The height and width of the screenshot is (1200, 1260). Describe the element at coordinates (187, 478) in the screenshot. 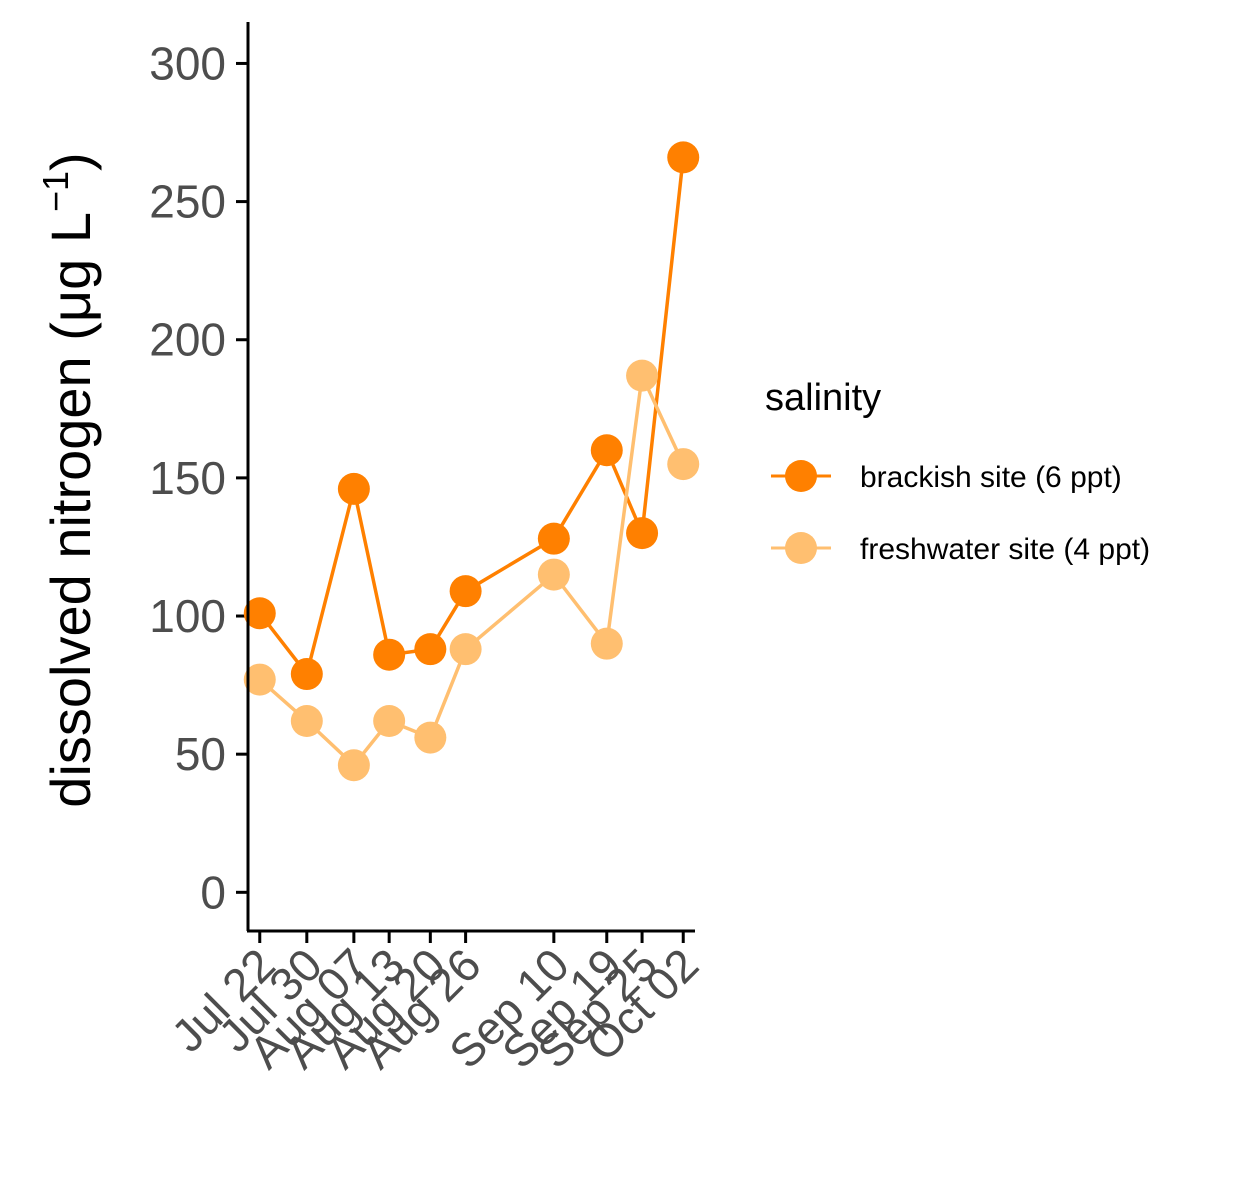

I see `y-tick-label: 150` at that location.